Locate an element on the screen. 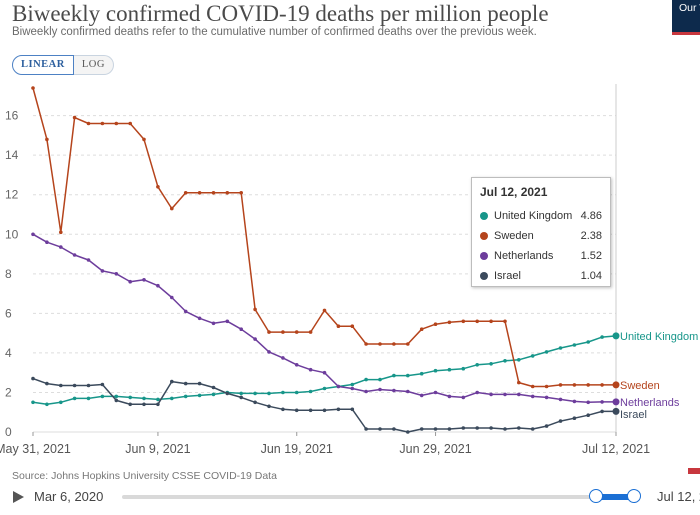  tooltip-swatch-israel is located at coordinates (484, 276).